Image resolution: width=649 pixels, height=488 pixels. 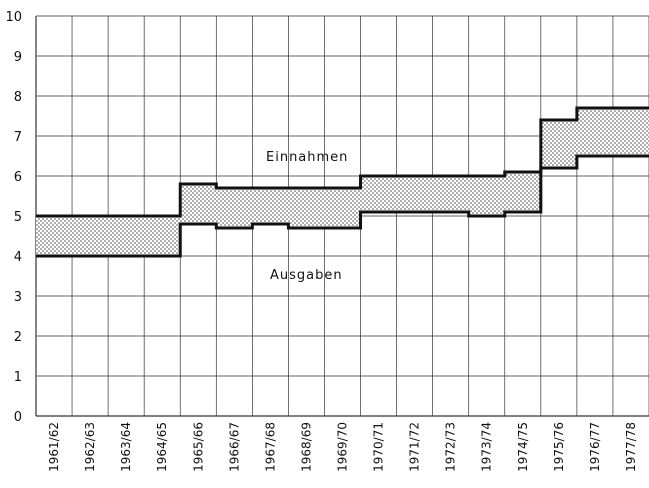 I want to click on x-tick-label: 1975/76, so click(x=559, y=447).